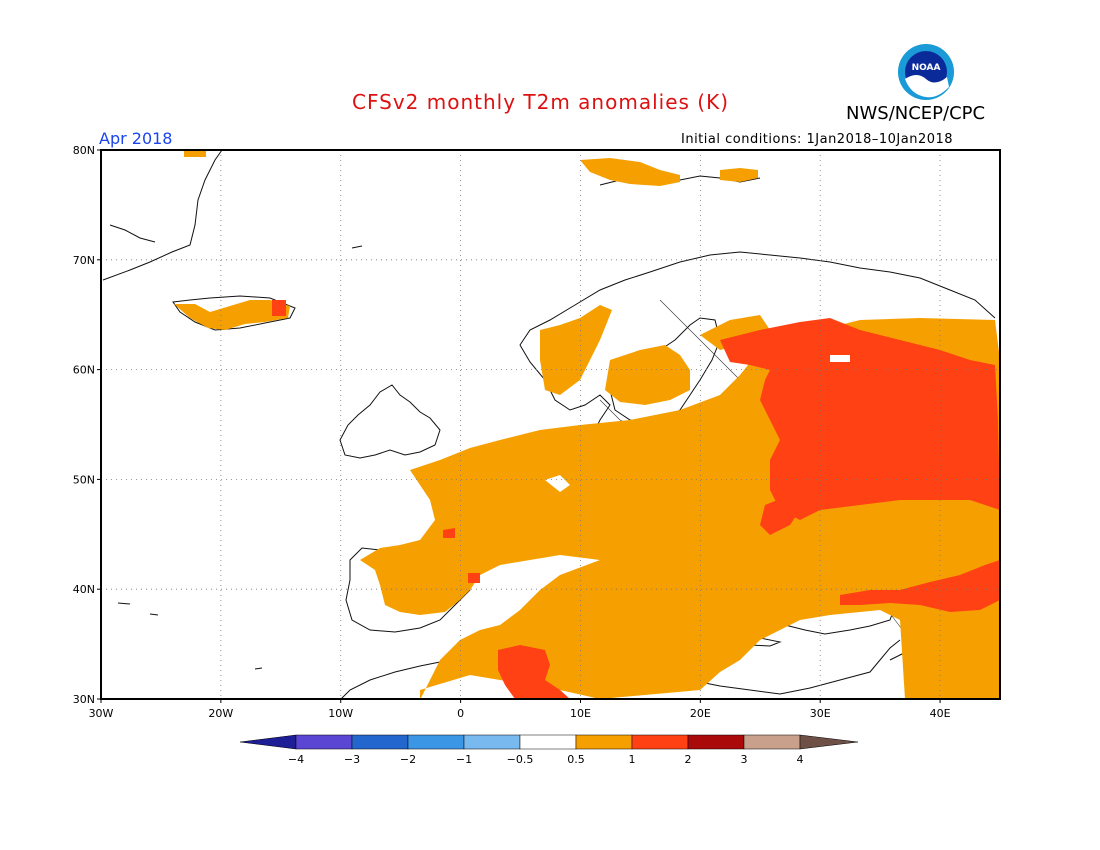 The width and height of the screenshot is (1100, 850). I want to click on initial-conditions: Initial conditions: 1Jan2018–10Jan2018, so click(817, 139).